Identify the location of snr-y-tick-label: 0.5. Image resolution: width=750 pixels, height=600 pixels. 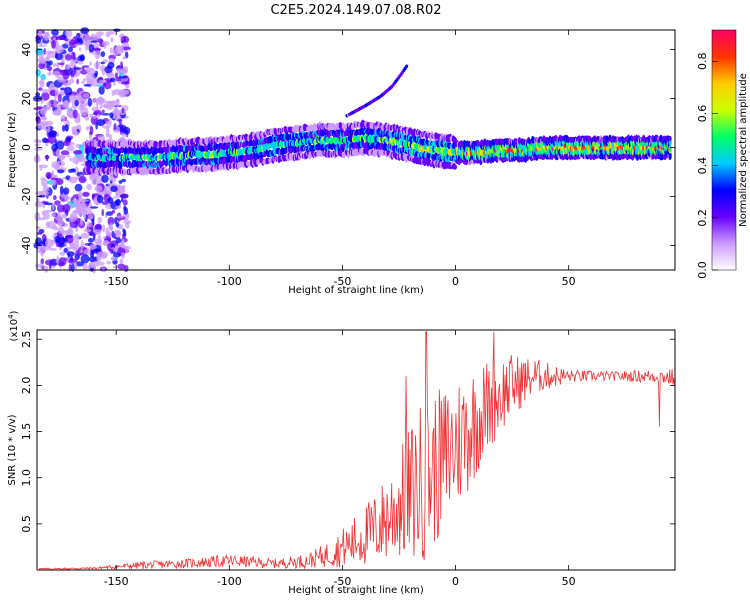
(26, 524).